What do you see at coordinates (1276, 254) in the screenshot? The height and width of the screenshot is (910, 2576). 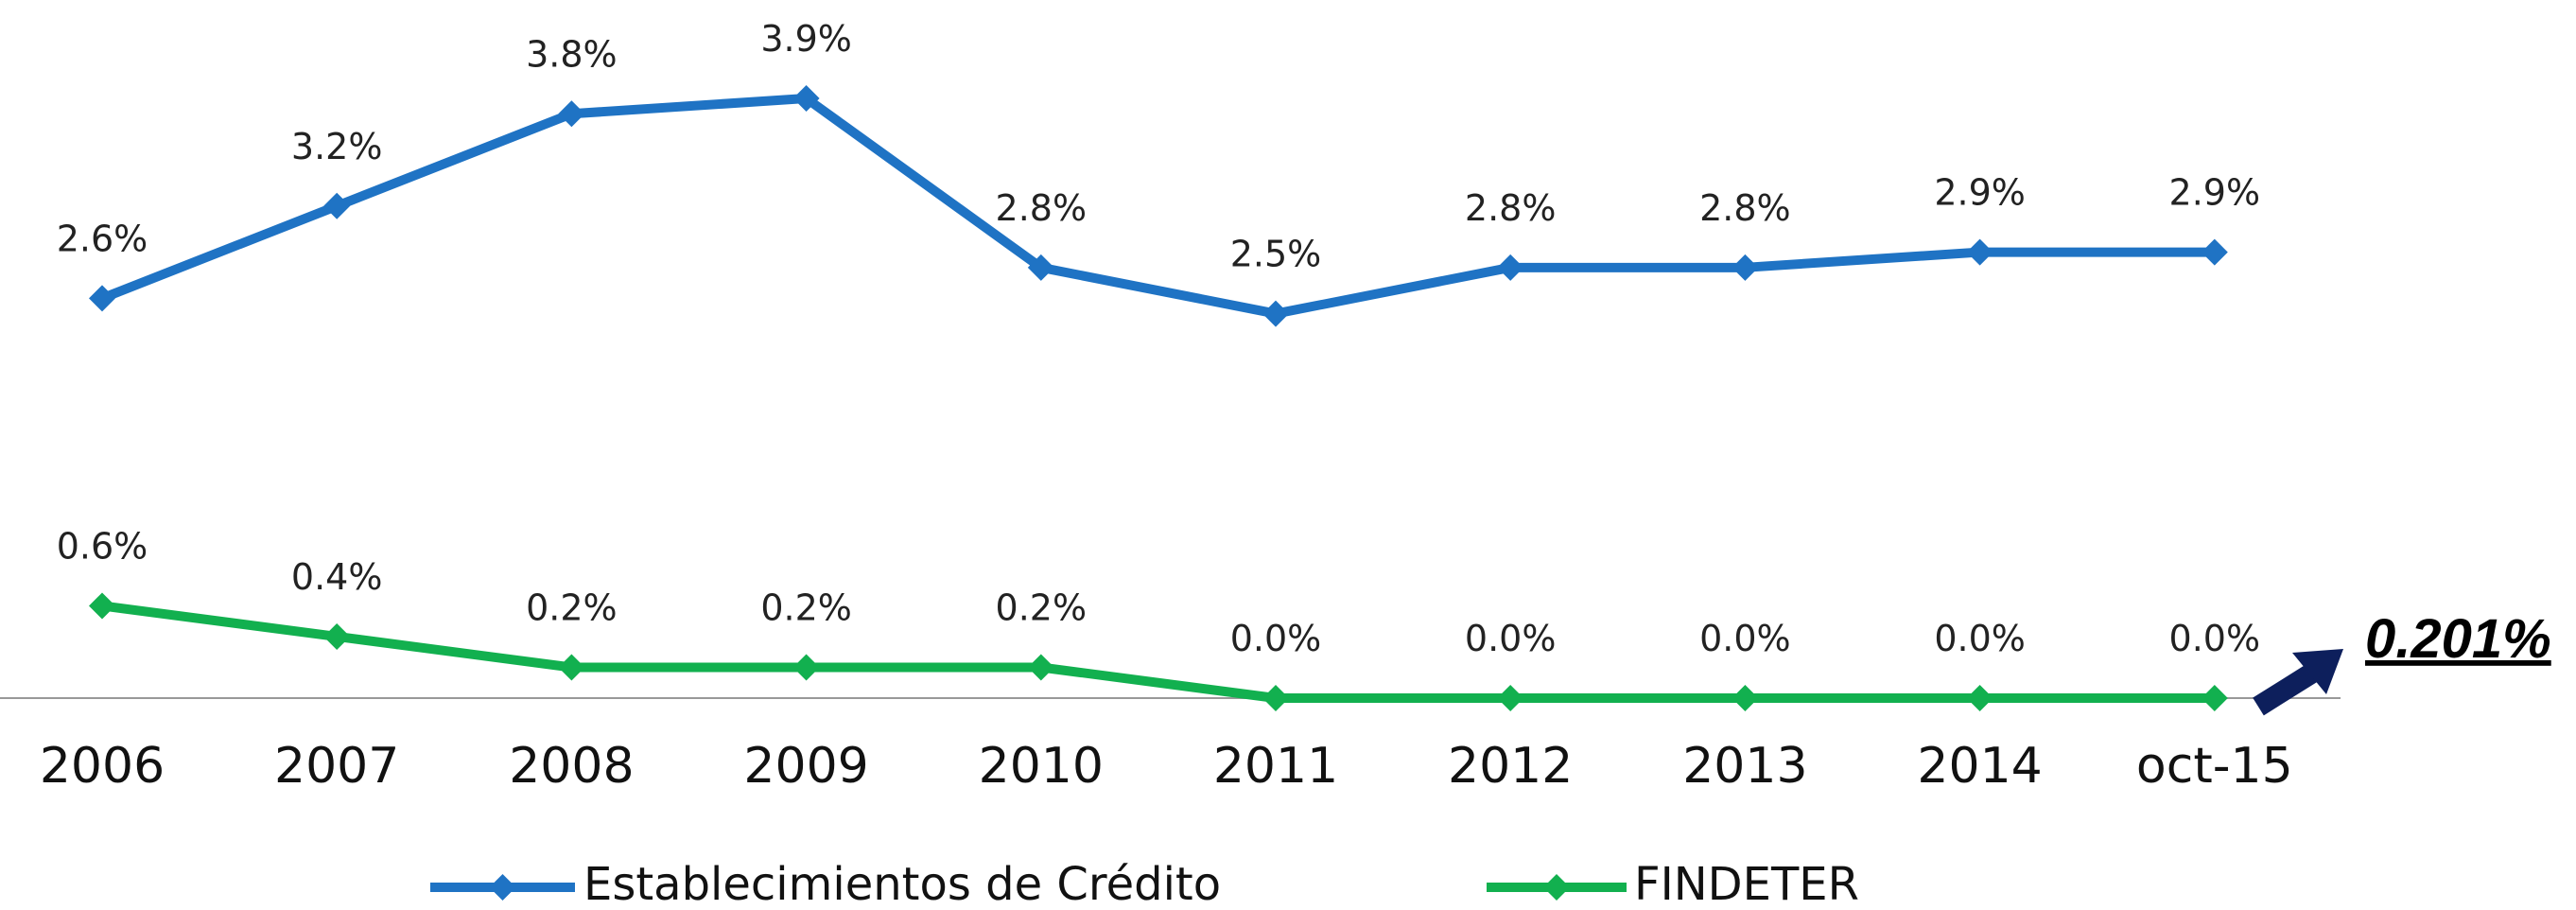 I see `value-label: 2.5%` at bounding box center [1276, 254].